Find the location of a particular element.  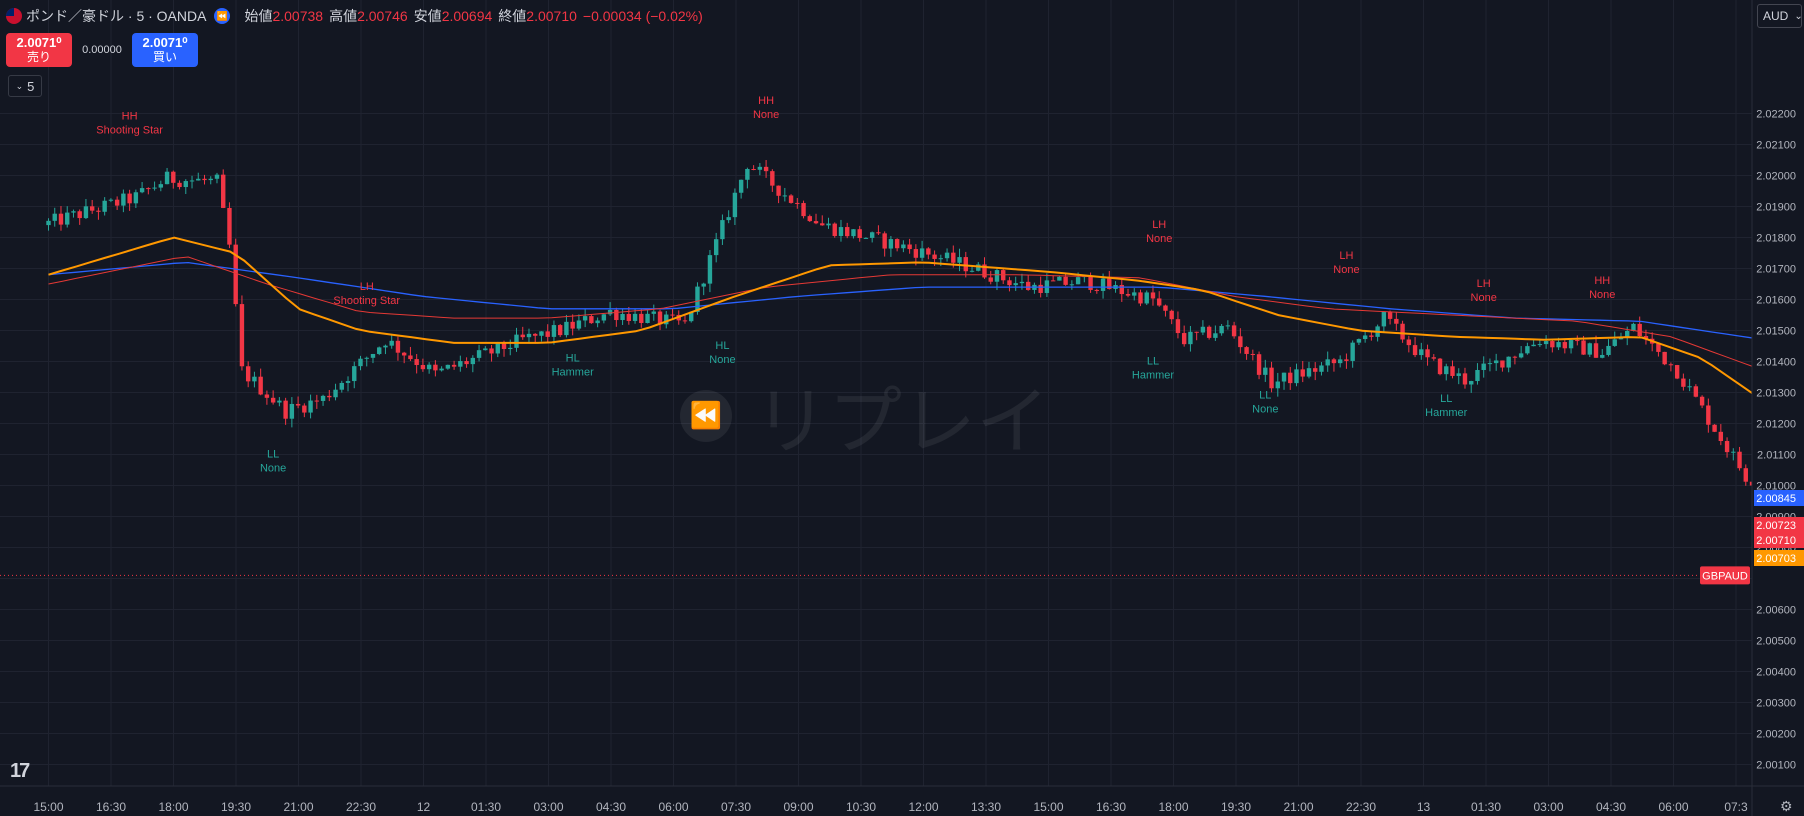

price-tick-label: 2.00200 is located at coordinates (1776, 735).